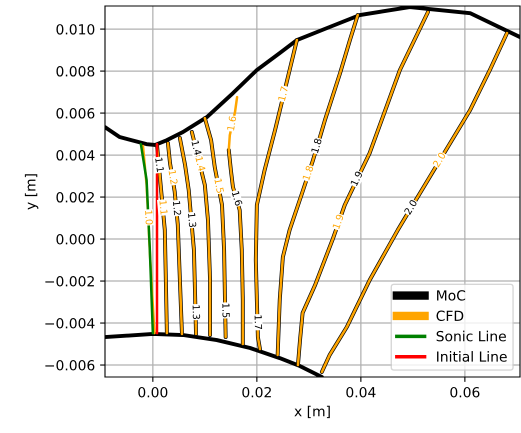 The width and height of the screenshot is (521, 433). I want to click on x-tick-label: 0.04, so click(361, 392).